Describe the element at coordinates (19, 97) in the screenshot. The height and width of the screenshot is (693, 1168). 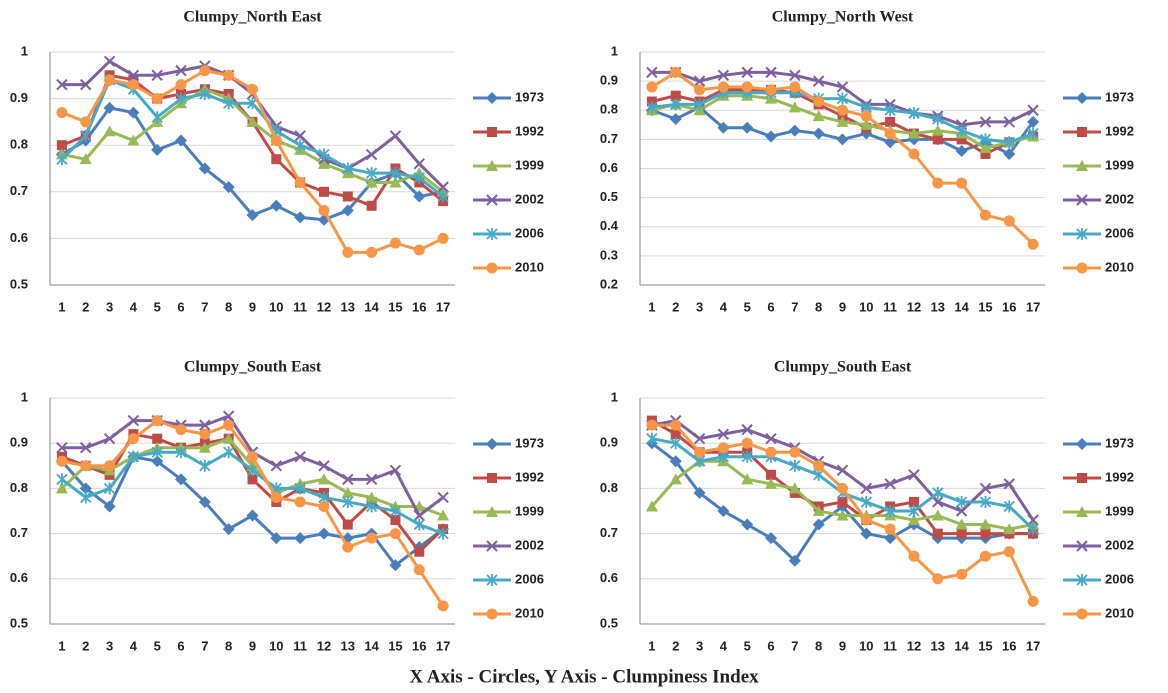
I see `y-tick-label: 0.9` at that location.